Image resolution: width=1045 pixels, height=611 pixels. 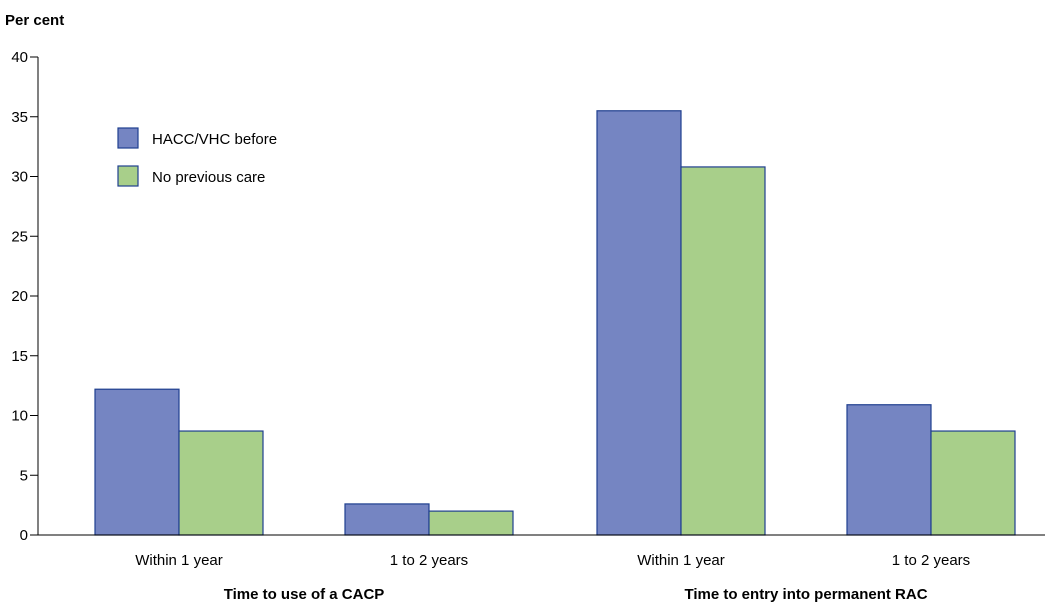 What do you see at coordinates (19, 236) in the screenshot?
I see `y-tick-label: 25` at bounding box center [19, 236].